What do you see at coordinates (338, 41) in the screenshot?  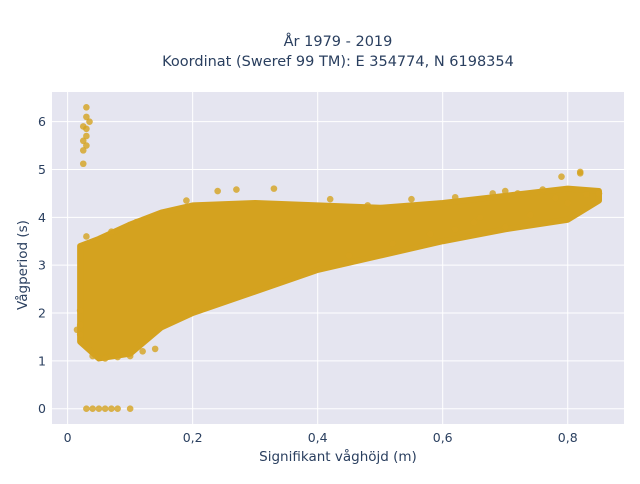 I see `chart-title-line-1: År 1979 - 2019` at bounding box center [338, 41].